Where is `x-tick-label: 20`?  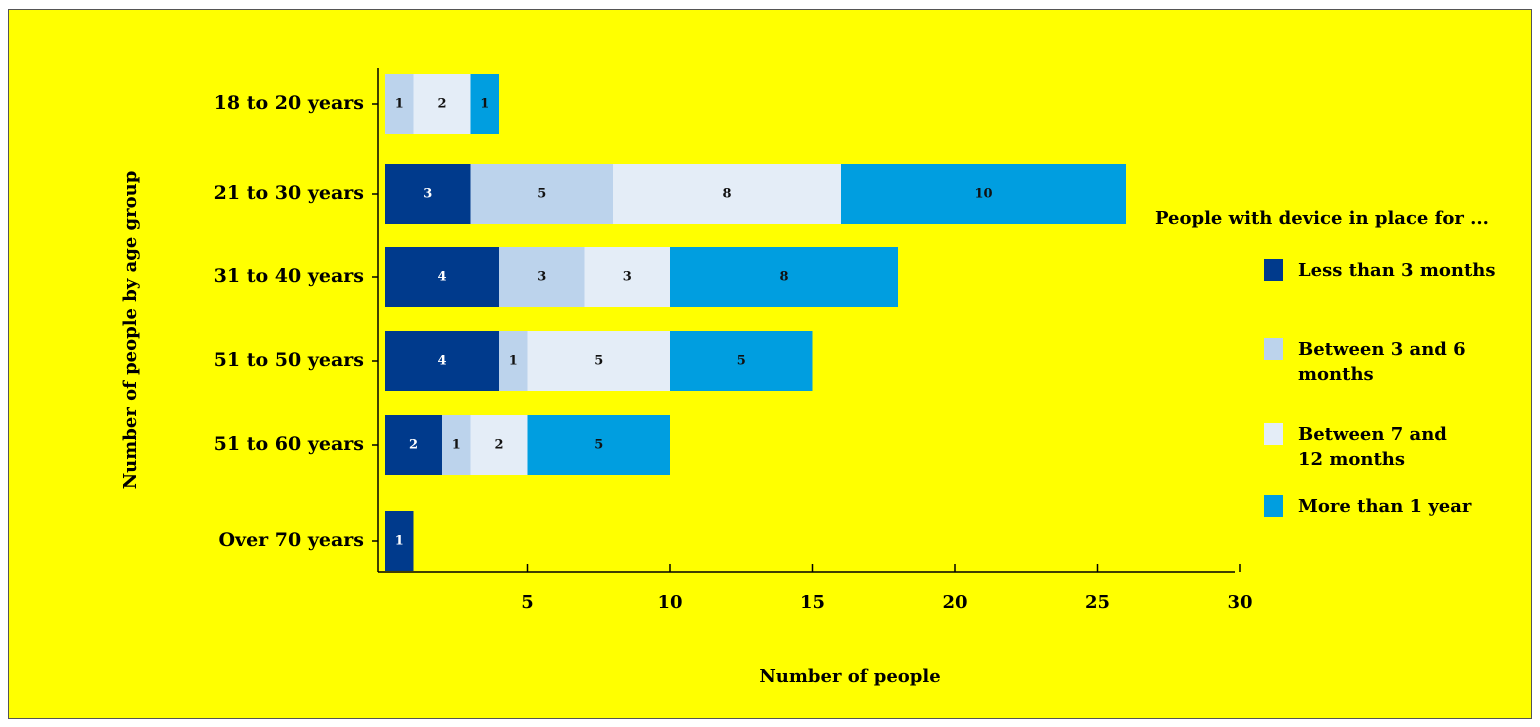 x-tick-label: 20 is located at coordinates (954, 602).